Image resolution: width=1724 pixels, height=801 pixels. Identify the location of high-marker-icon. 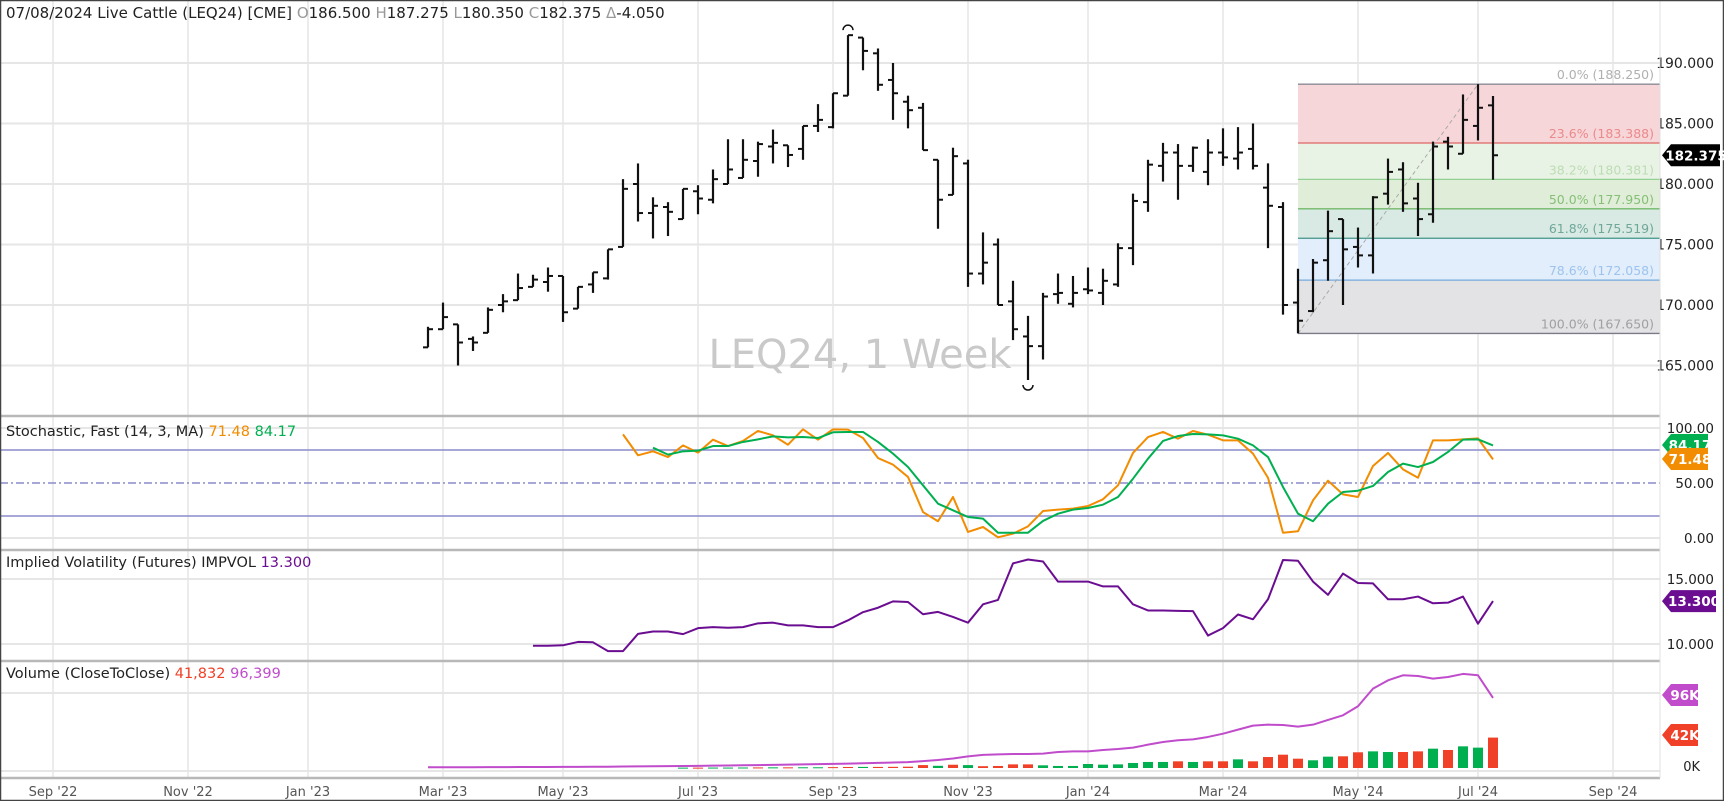
(848, 27).